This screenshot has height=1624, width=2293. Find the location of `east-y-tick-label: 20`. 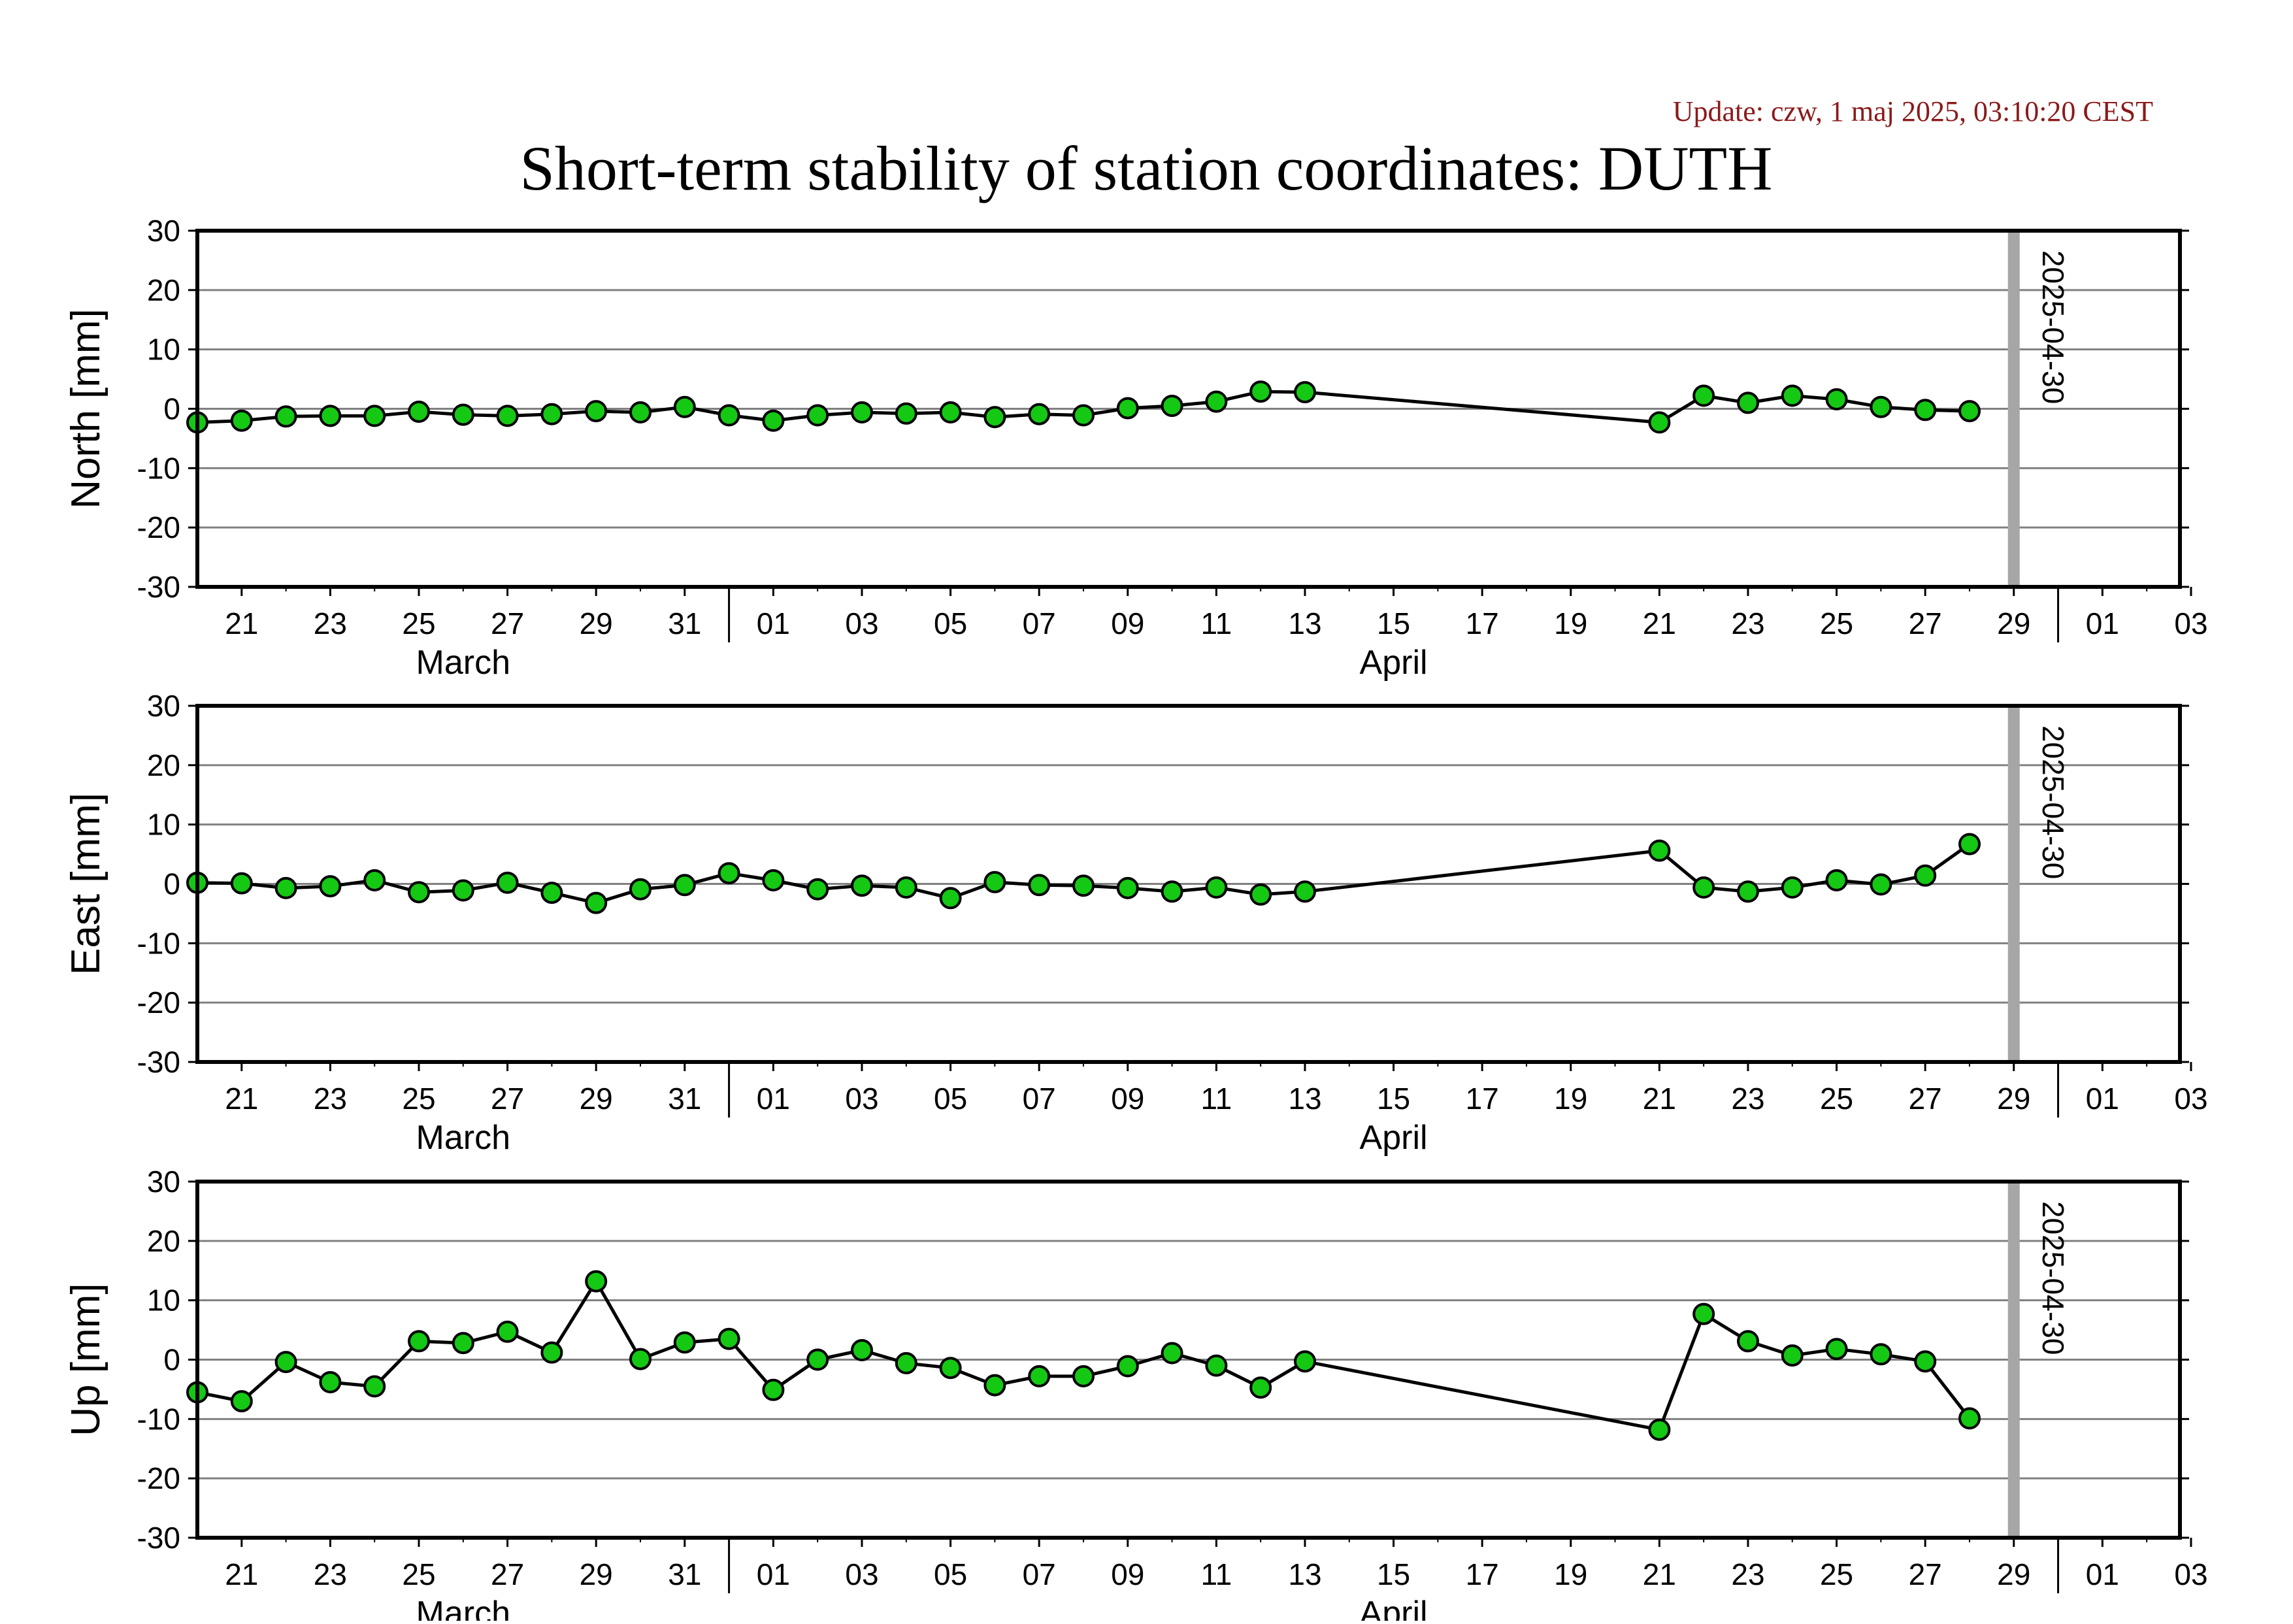

east-y-tick-label: 20 is located at coordinates (164, 765).